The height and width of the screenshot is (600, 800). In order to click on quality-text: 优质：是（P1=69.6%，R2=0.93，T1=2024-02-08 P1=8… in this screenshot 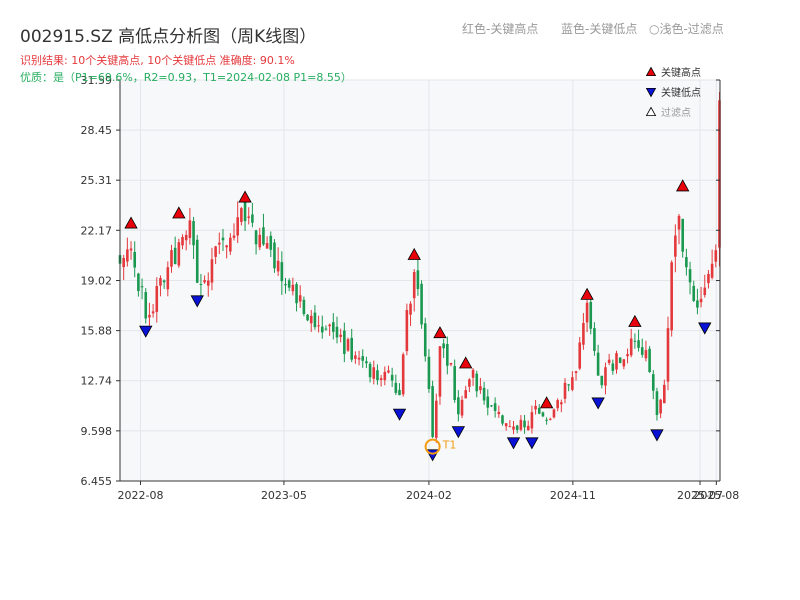, I will do `click(186, 77)`.